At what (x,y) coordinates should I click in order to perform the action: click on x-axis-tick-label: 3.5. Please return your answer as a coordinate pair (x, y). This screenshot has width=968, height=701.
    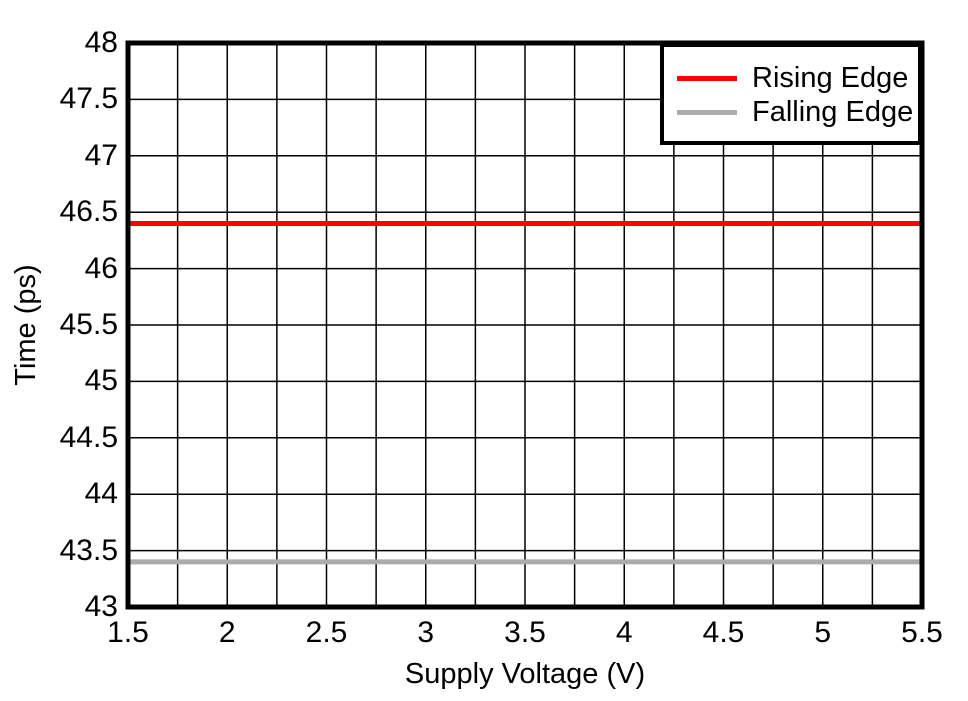
    Looking at the image, I should click on (525, 632).